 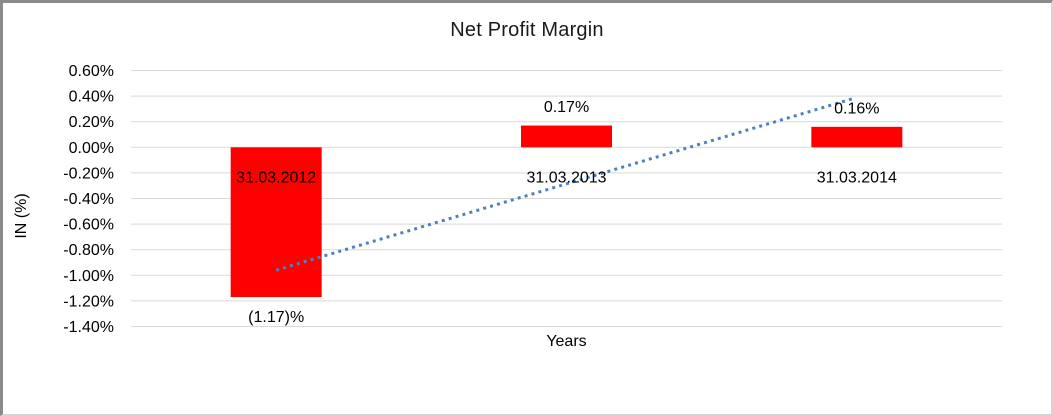 What do you see at coordinates (88, 250) in the screenshot?
I see `y-tick-label: -0.80%` at bounding box center [88, 250].